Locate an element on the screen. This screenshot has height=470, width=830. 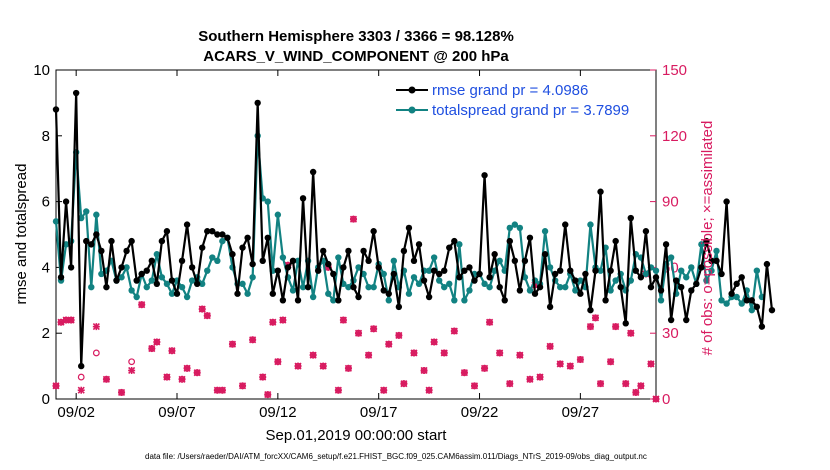
y-tick-label: 2 is located at coordinates (46, 333).